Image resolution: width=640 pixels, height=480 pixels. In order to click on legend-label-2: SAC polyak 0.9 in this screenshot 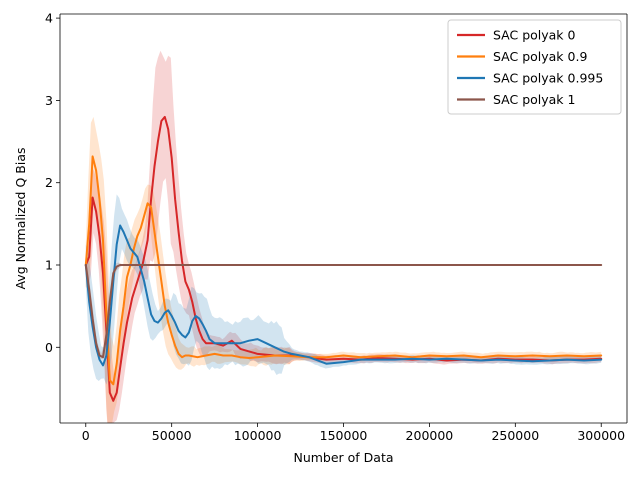, I will do `click(540, 56)`.